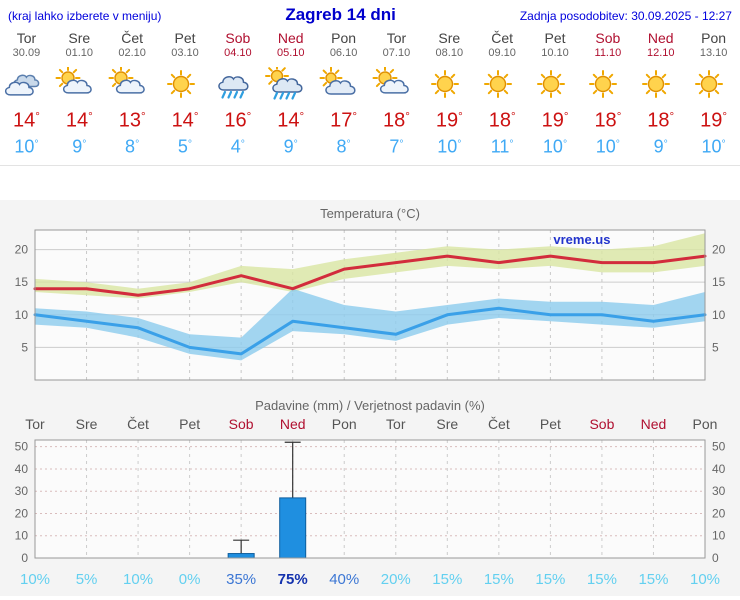 The width and height of the screenshot is (740, 600). I want to click on temp-max: 13°, so click(132, 120).